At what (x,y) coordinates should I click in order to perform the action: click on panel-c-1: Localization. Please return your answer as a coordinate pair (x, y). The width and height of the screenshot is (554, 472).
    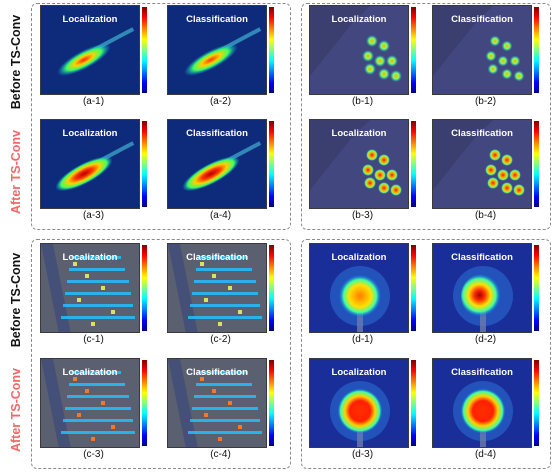
    Looking at the image, I should click on (93, 288).